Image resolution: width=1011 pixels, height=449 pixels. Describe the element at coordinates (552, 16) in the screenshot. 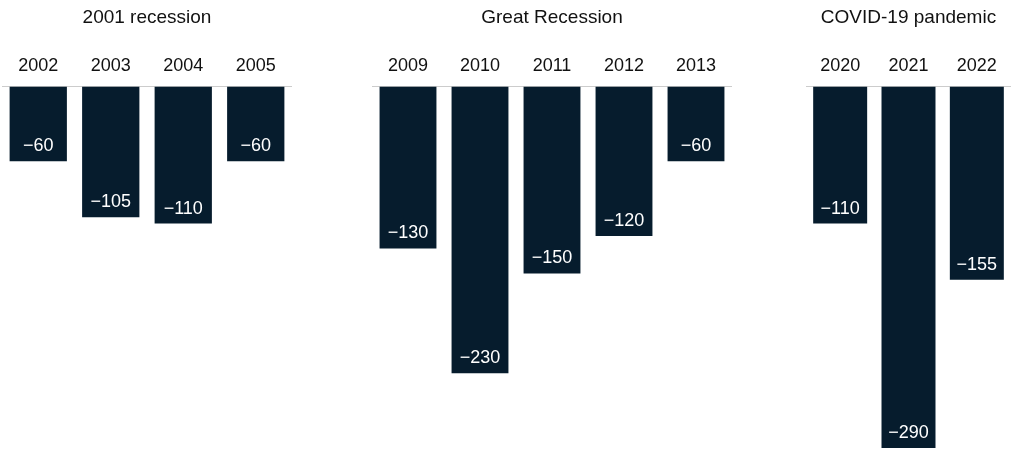

I see `chart-title: Great Recession` at that location.